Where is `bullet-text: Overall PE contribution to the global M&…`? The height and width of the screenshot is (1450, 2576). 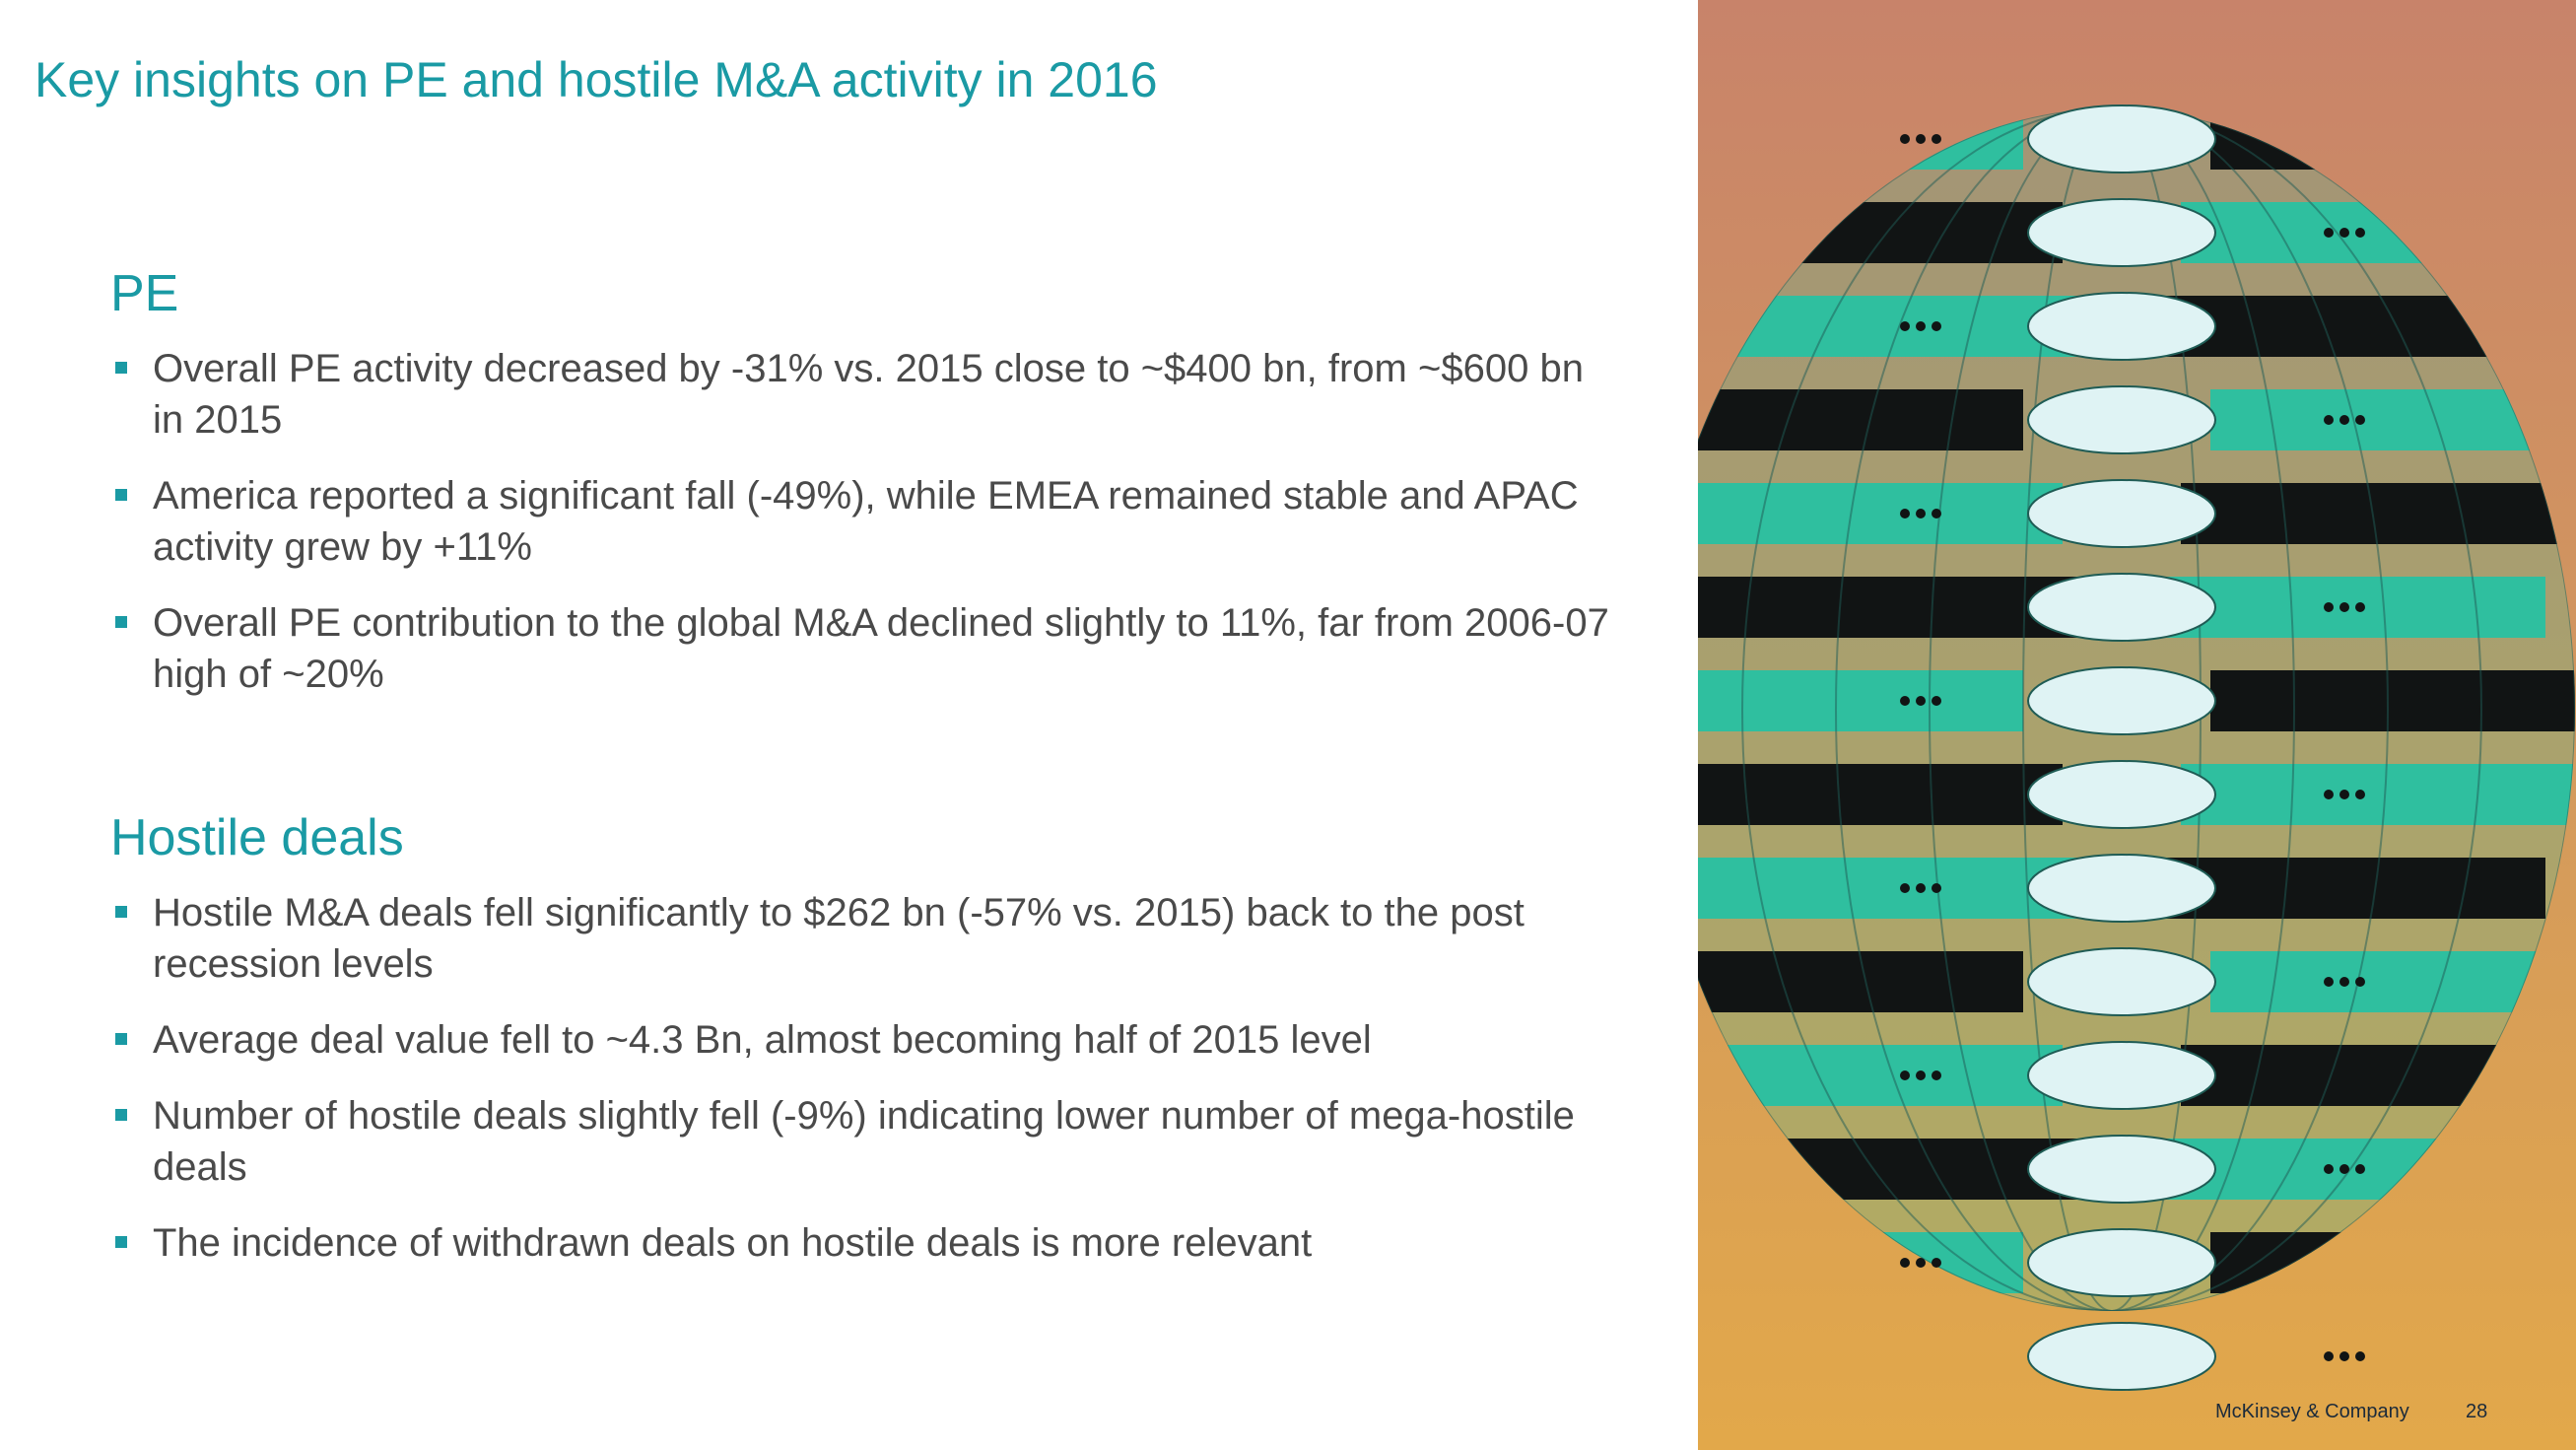 bullet-text: Overall PE contribution to the global M&… is located at coordinates (881, 649).